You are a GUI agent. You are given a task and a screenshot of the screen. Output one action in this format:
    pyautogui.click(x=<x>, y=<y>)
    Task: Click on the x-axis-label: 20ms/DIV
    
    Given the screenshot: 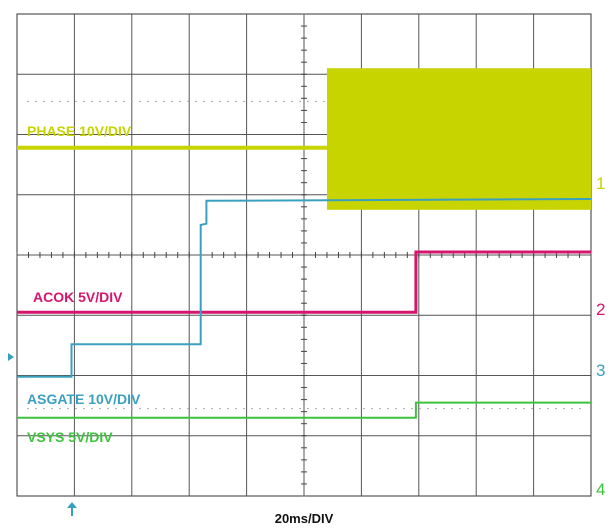 What is the action you would take?
    pyautogui.click(x=304, y=518)
    